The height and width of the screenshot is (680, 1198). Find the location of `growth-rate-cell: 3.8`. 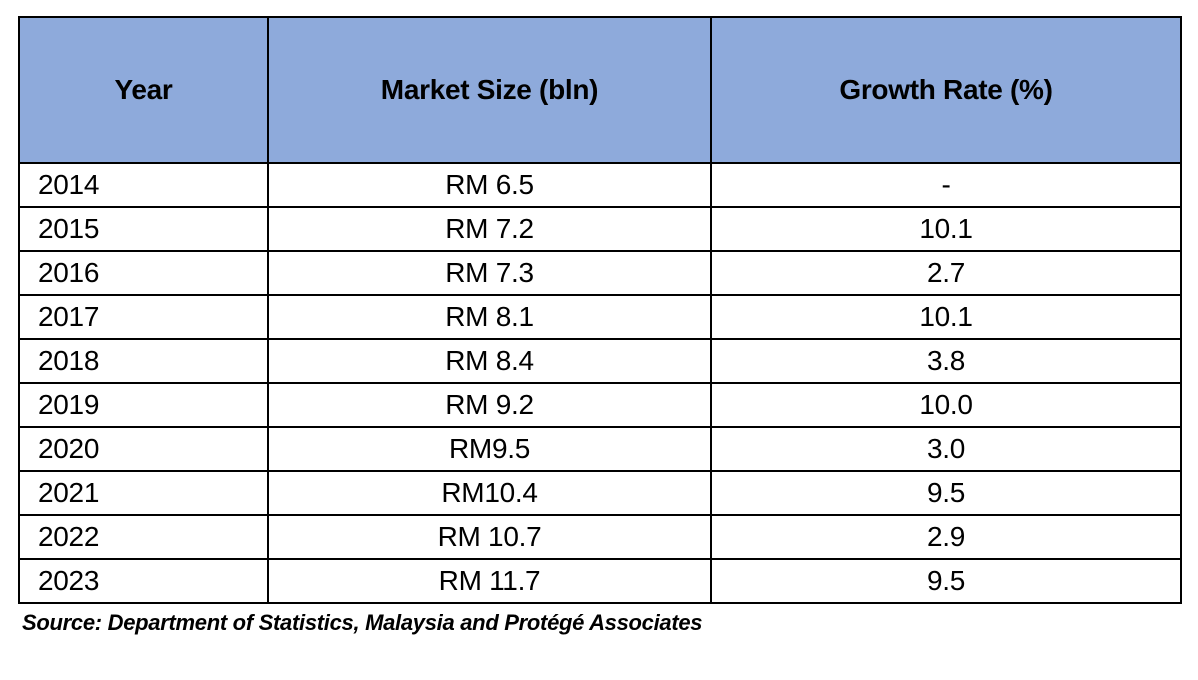

growth-rate-cell: 3.8 is located at coordinates (946, 361).